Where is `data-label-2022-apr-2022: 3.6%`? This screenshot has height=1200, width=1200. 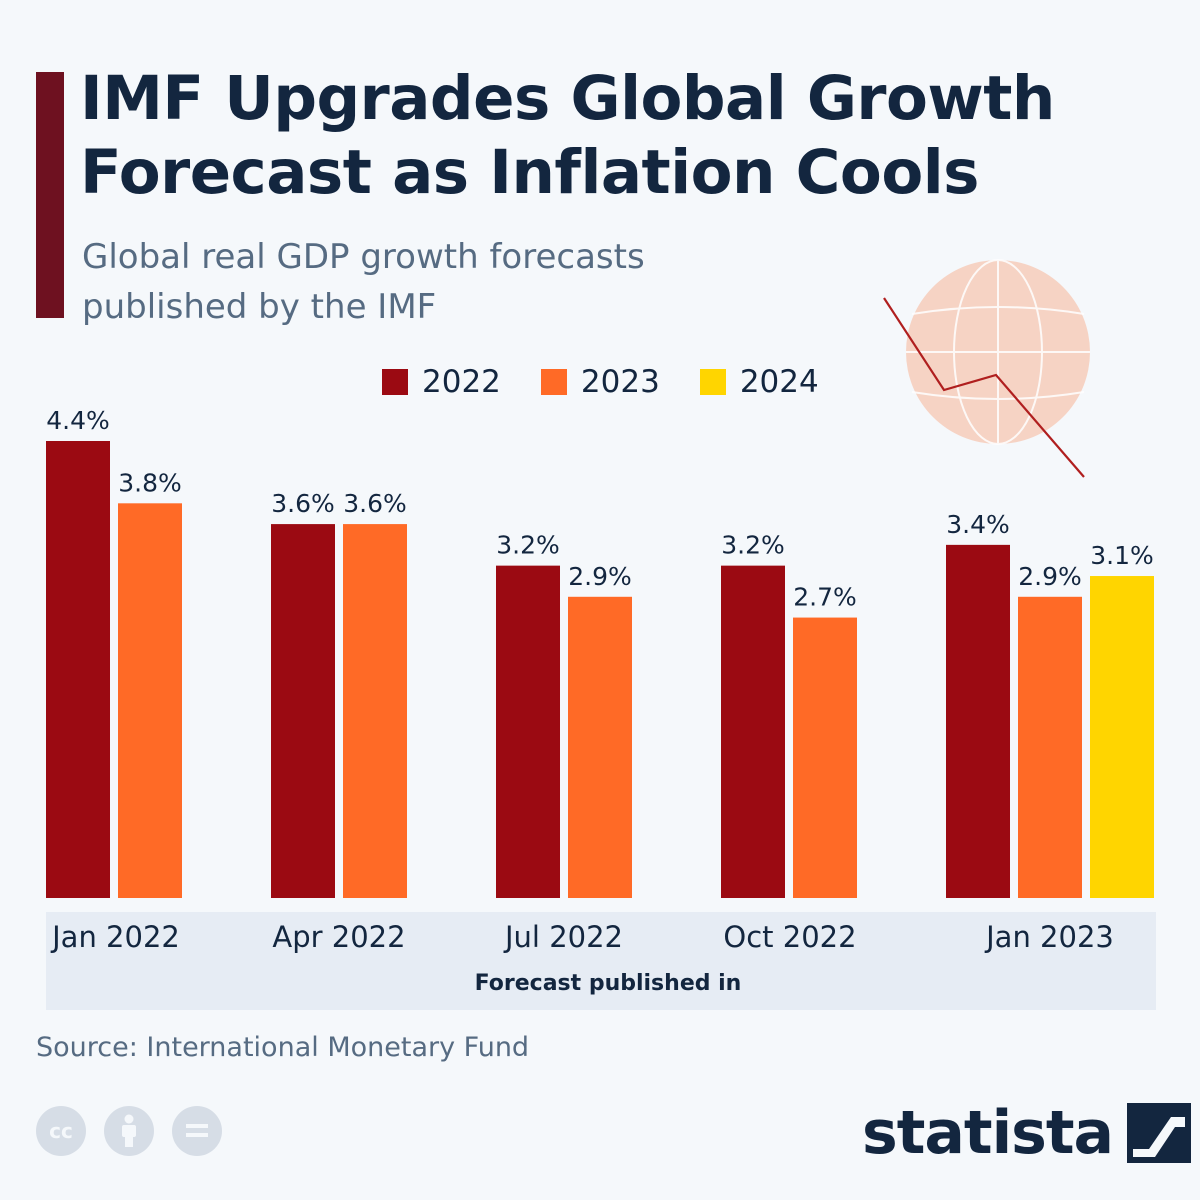 data-label-2022-apr-2022: 3.6% is located at coordinates (303, 503).